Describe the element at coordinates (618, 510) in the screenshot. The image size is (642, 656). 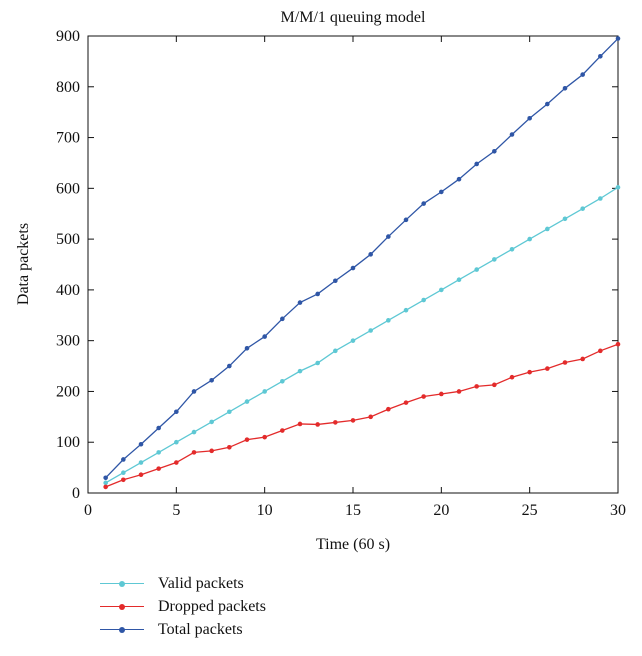
I see `x-tick-label: 30` at that location.